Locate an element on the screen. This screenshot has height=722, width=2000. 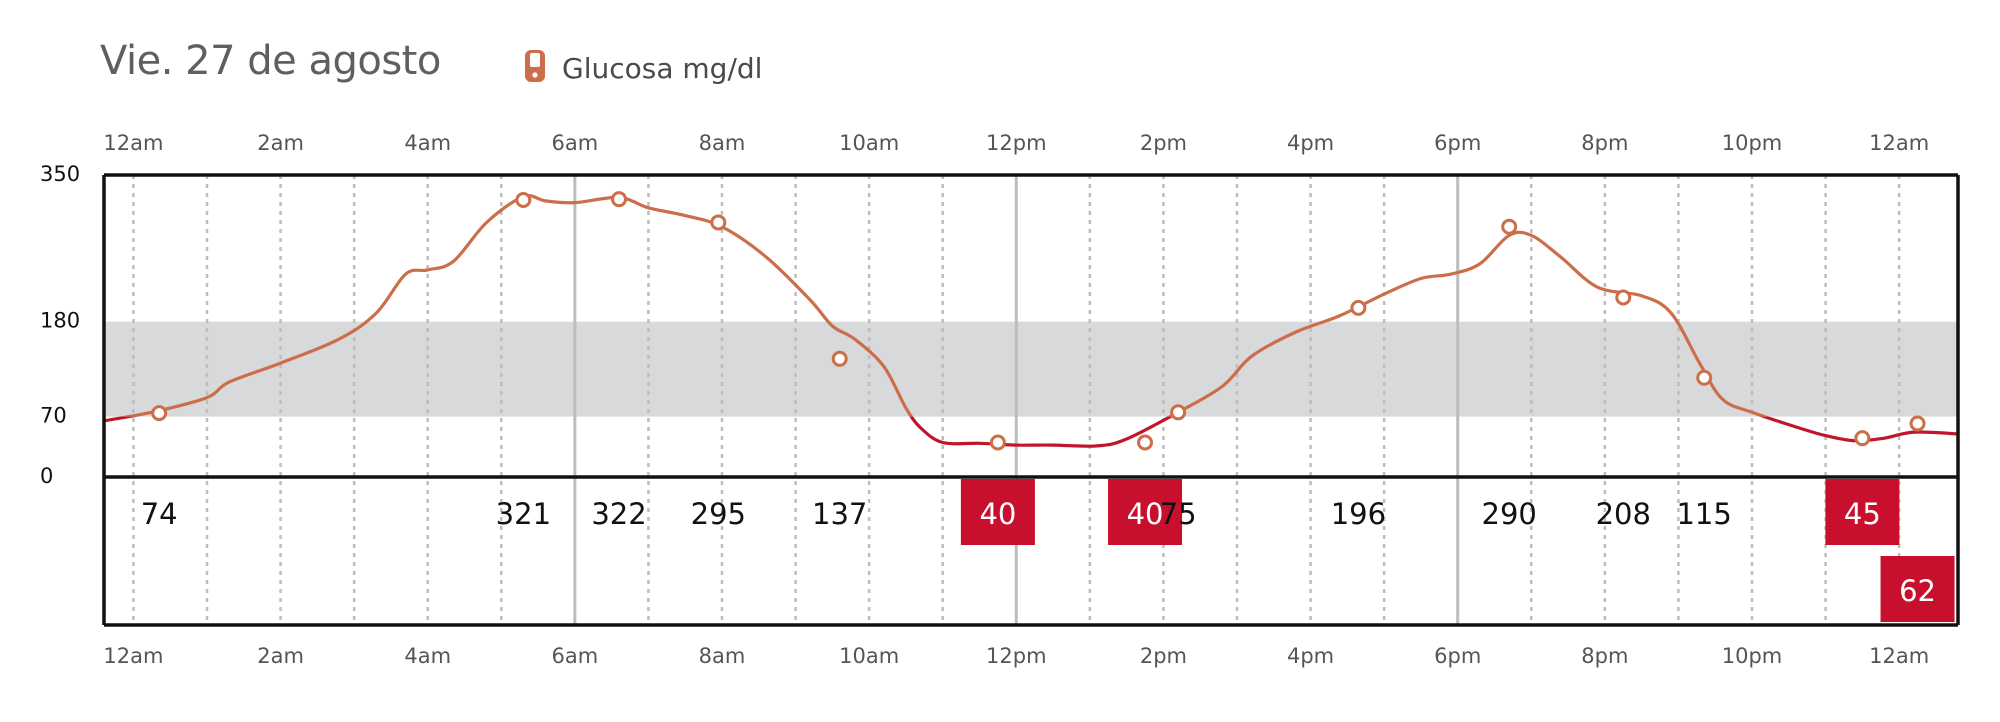
y-axis-ticks: 0 70 180 350 is located at coordinates (60, 325).